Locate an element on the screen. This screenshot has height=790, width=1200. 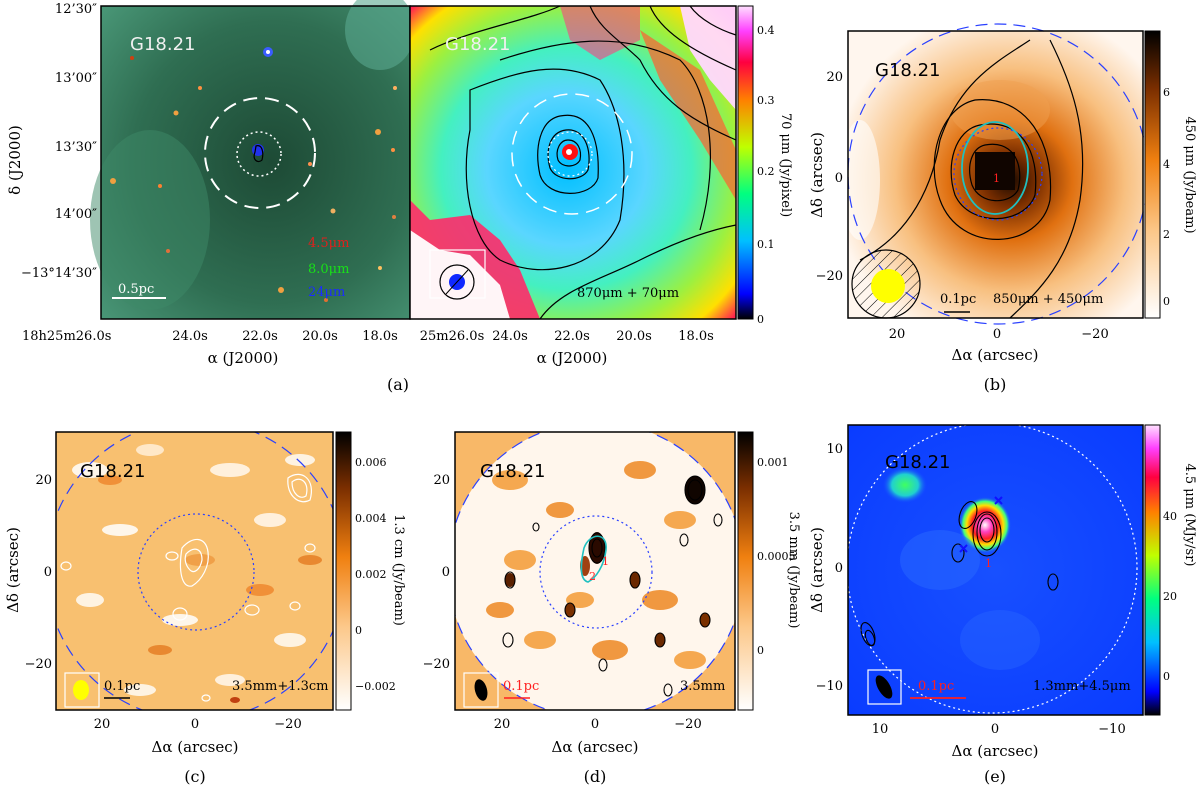
colorbar-ticks: 0.006 0.004 0.002 0 −0.002 is located at coordinates (375, 574).